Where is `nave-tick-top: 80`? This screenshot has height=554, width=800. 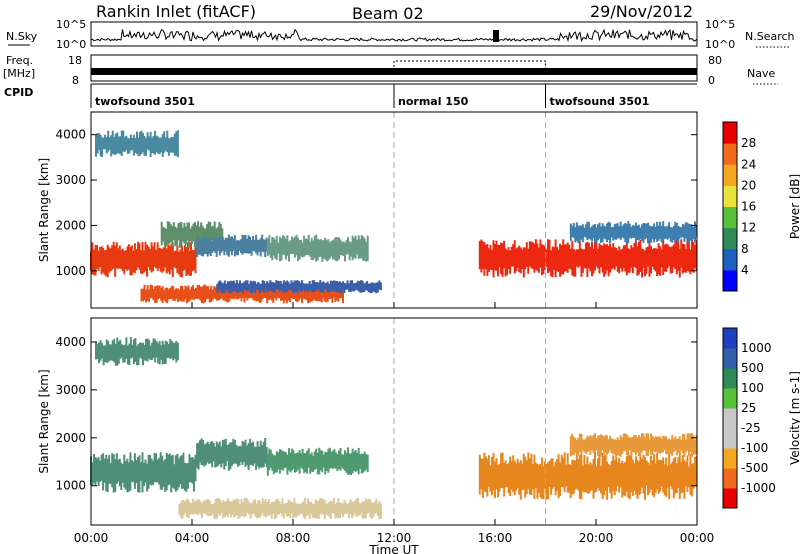 nave-tick-top: 80 is located at coordinates (715, 60).